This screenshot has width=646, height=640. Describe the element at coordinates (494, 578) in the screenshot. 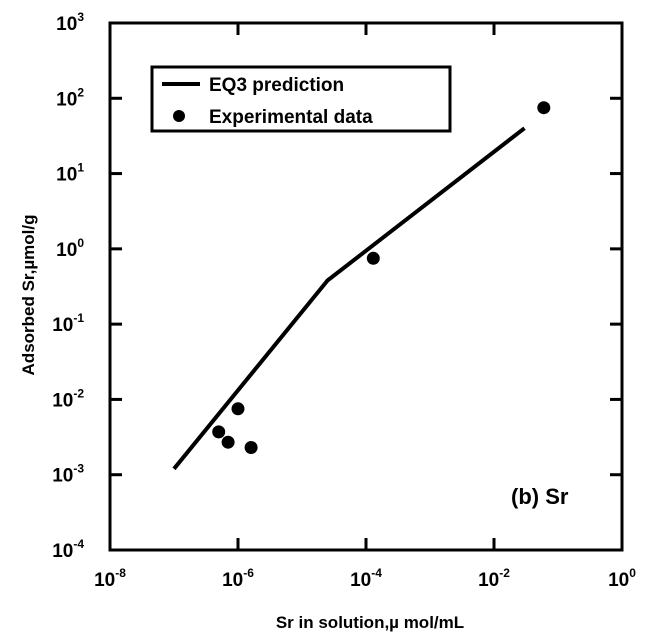

I see `x-tick-label: 10⁻²` at that location.